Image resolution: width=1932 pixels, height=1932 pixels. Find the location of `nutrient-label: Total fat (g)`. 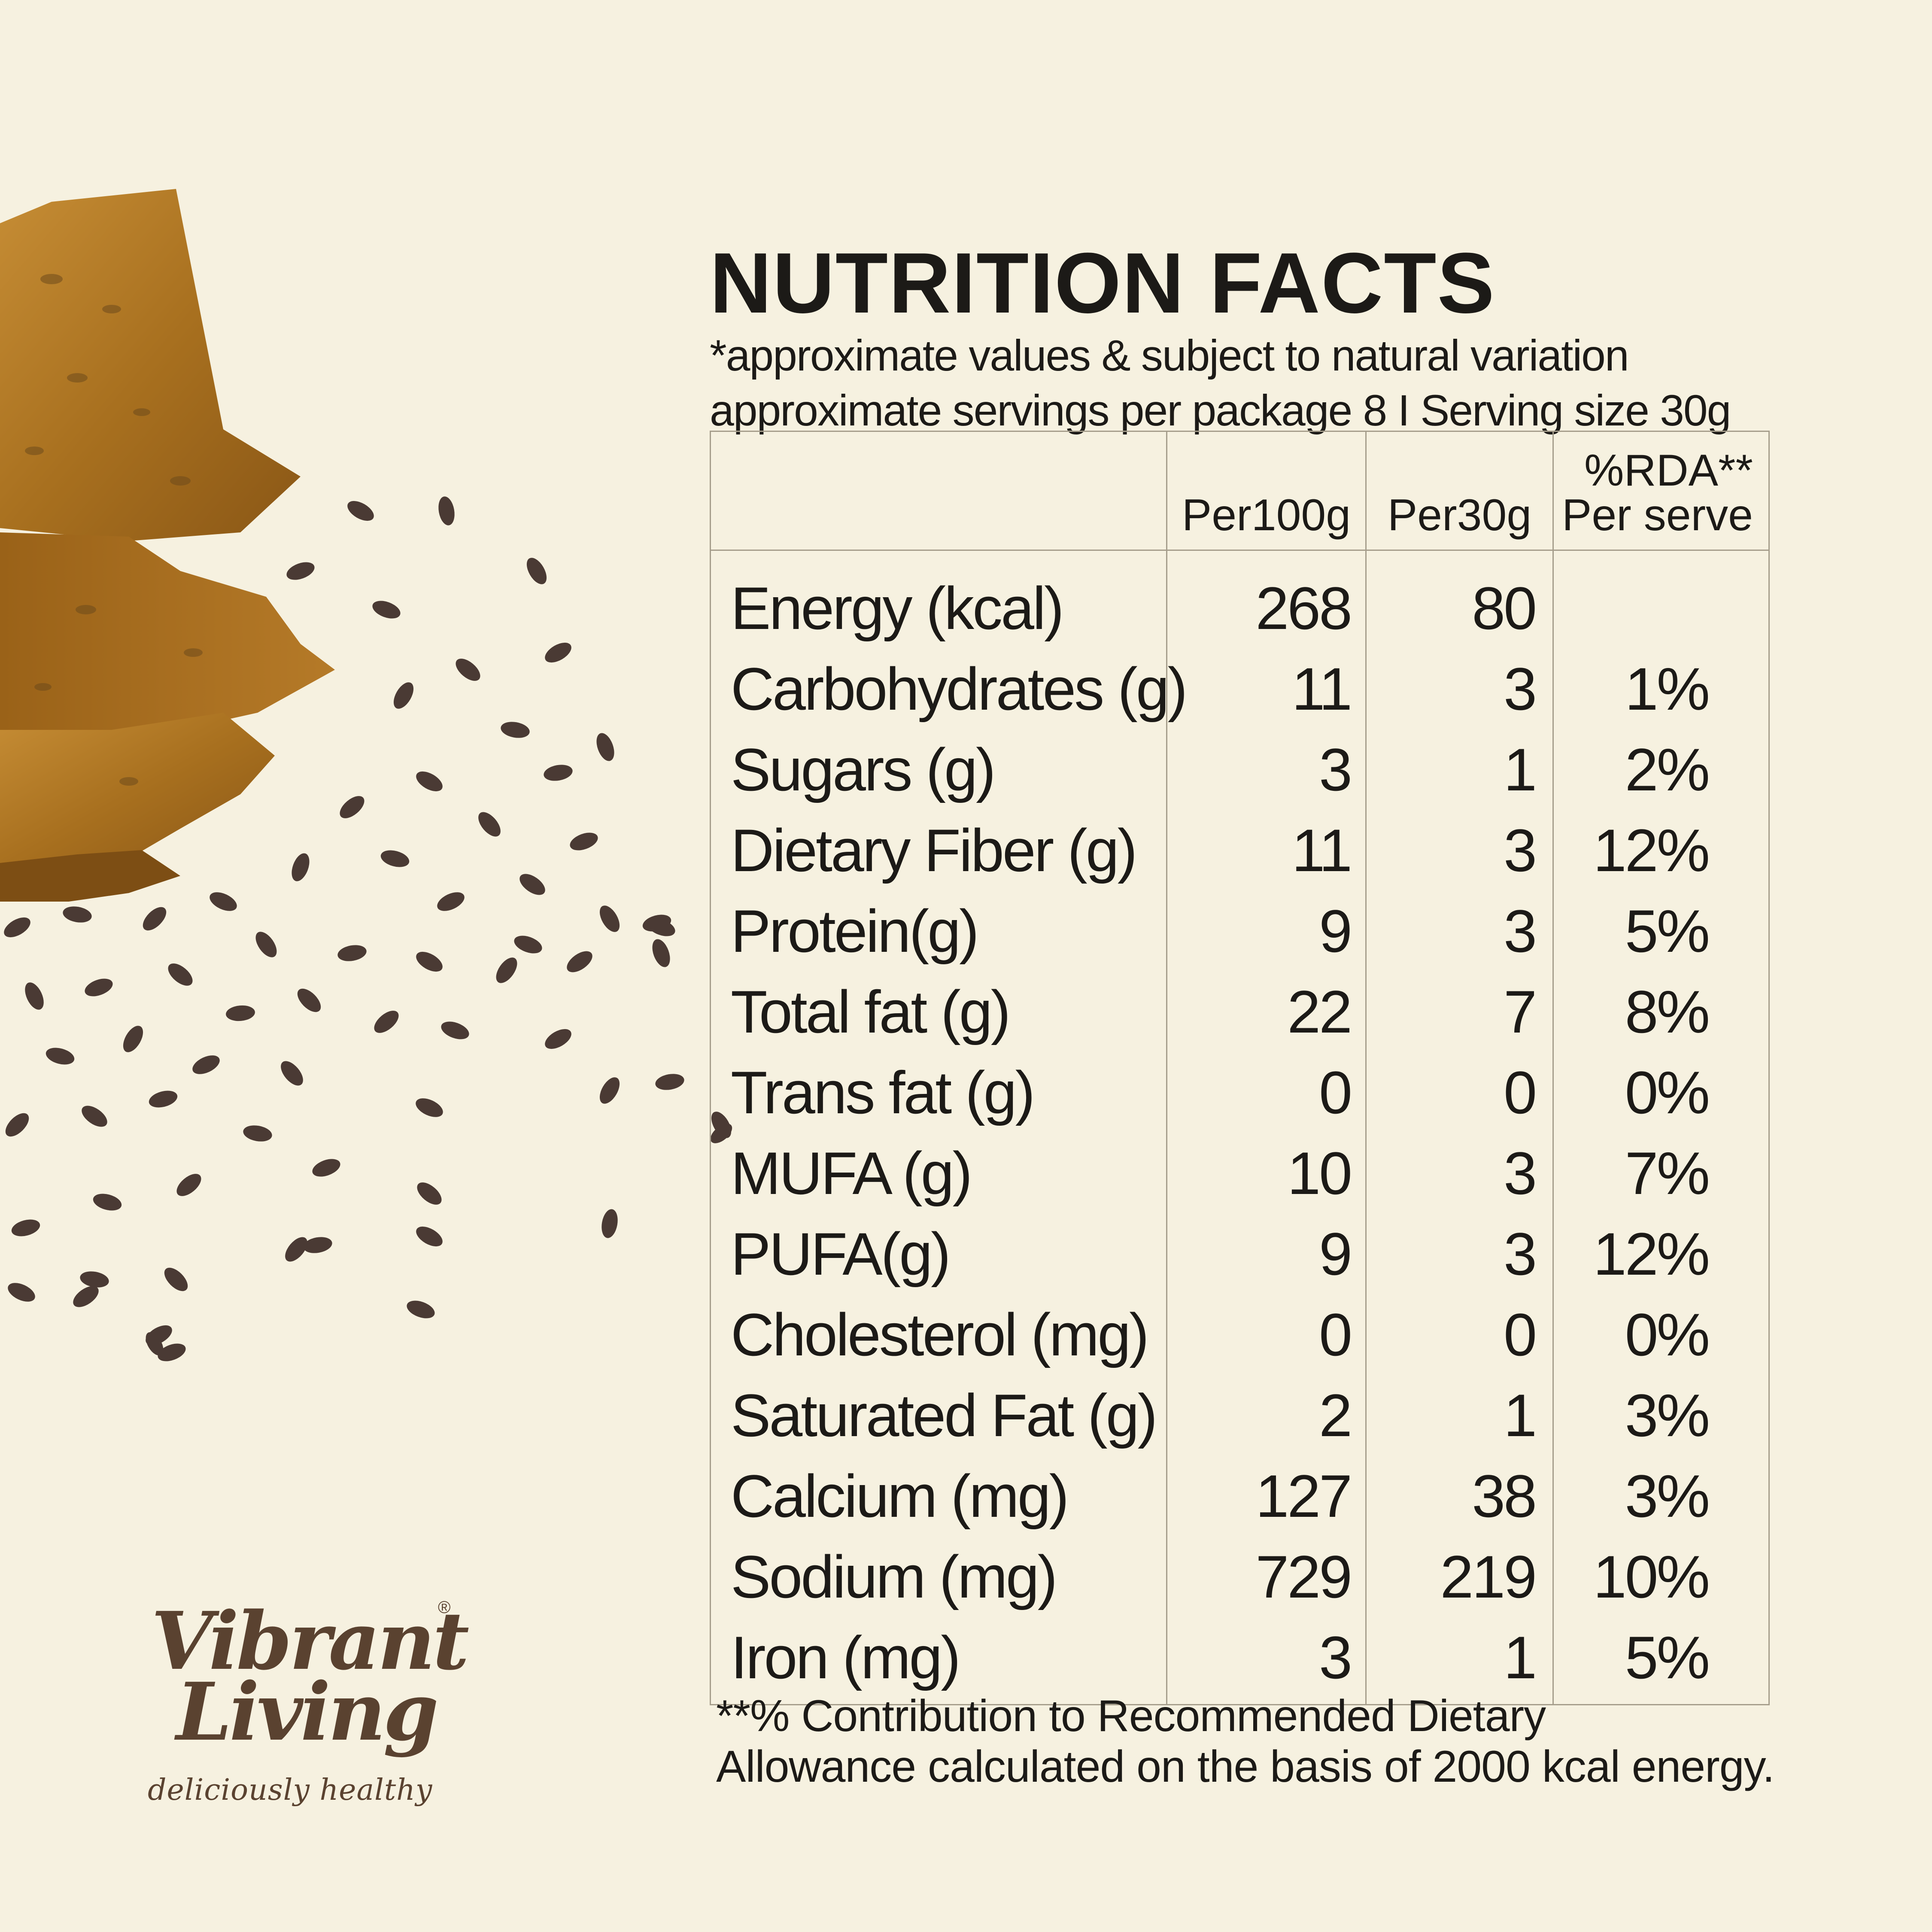

nutrient-label: Total fat (g) is located at coordinates (939, 1012).